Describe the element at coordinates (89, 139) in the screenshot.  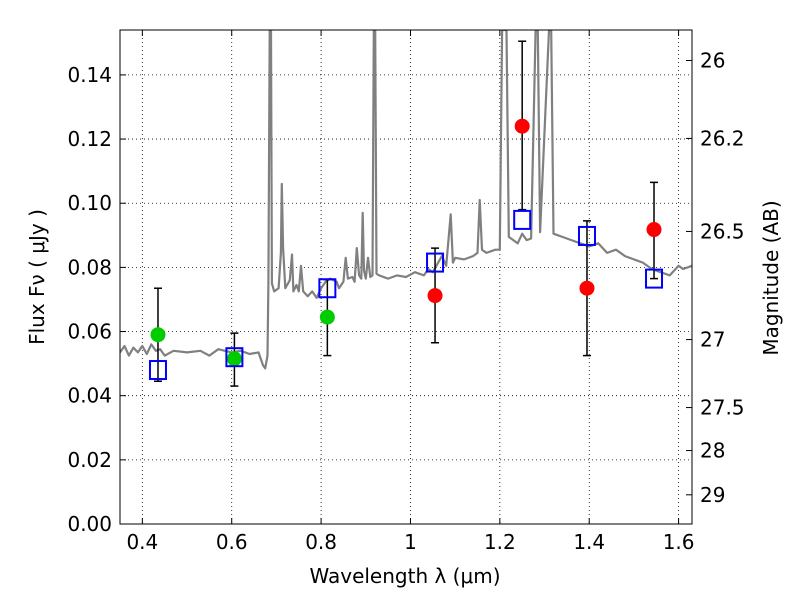
I see `y-tick-label: 0.12` at that location.